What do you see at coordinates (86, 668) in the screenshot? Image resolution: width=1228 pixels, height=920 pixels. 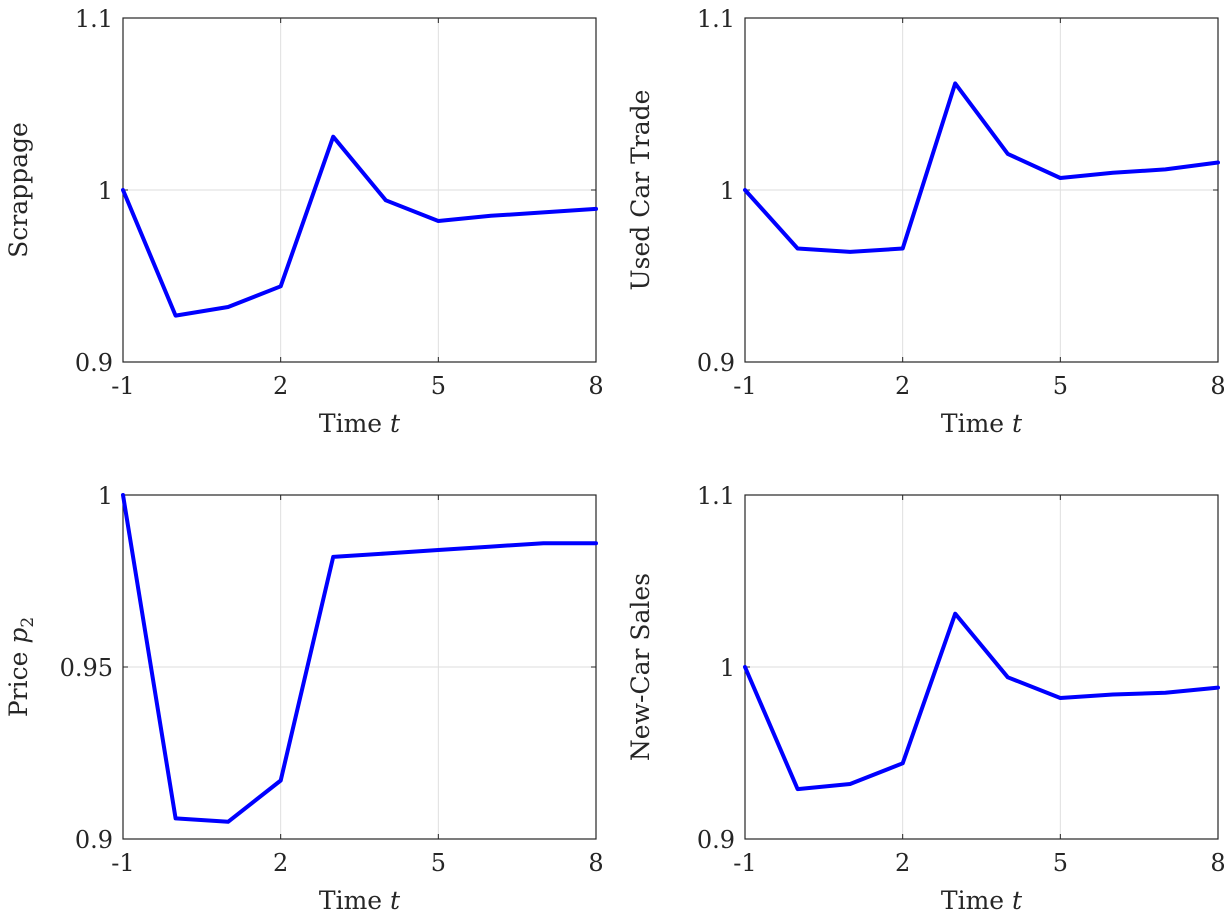 I see `y-tick-label: 0.95` at bounding box center [86, 668].